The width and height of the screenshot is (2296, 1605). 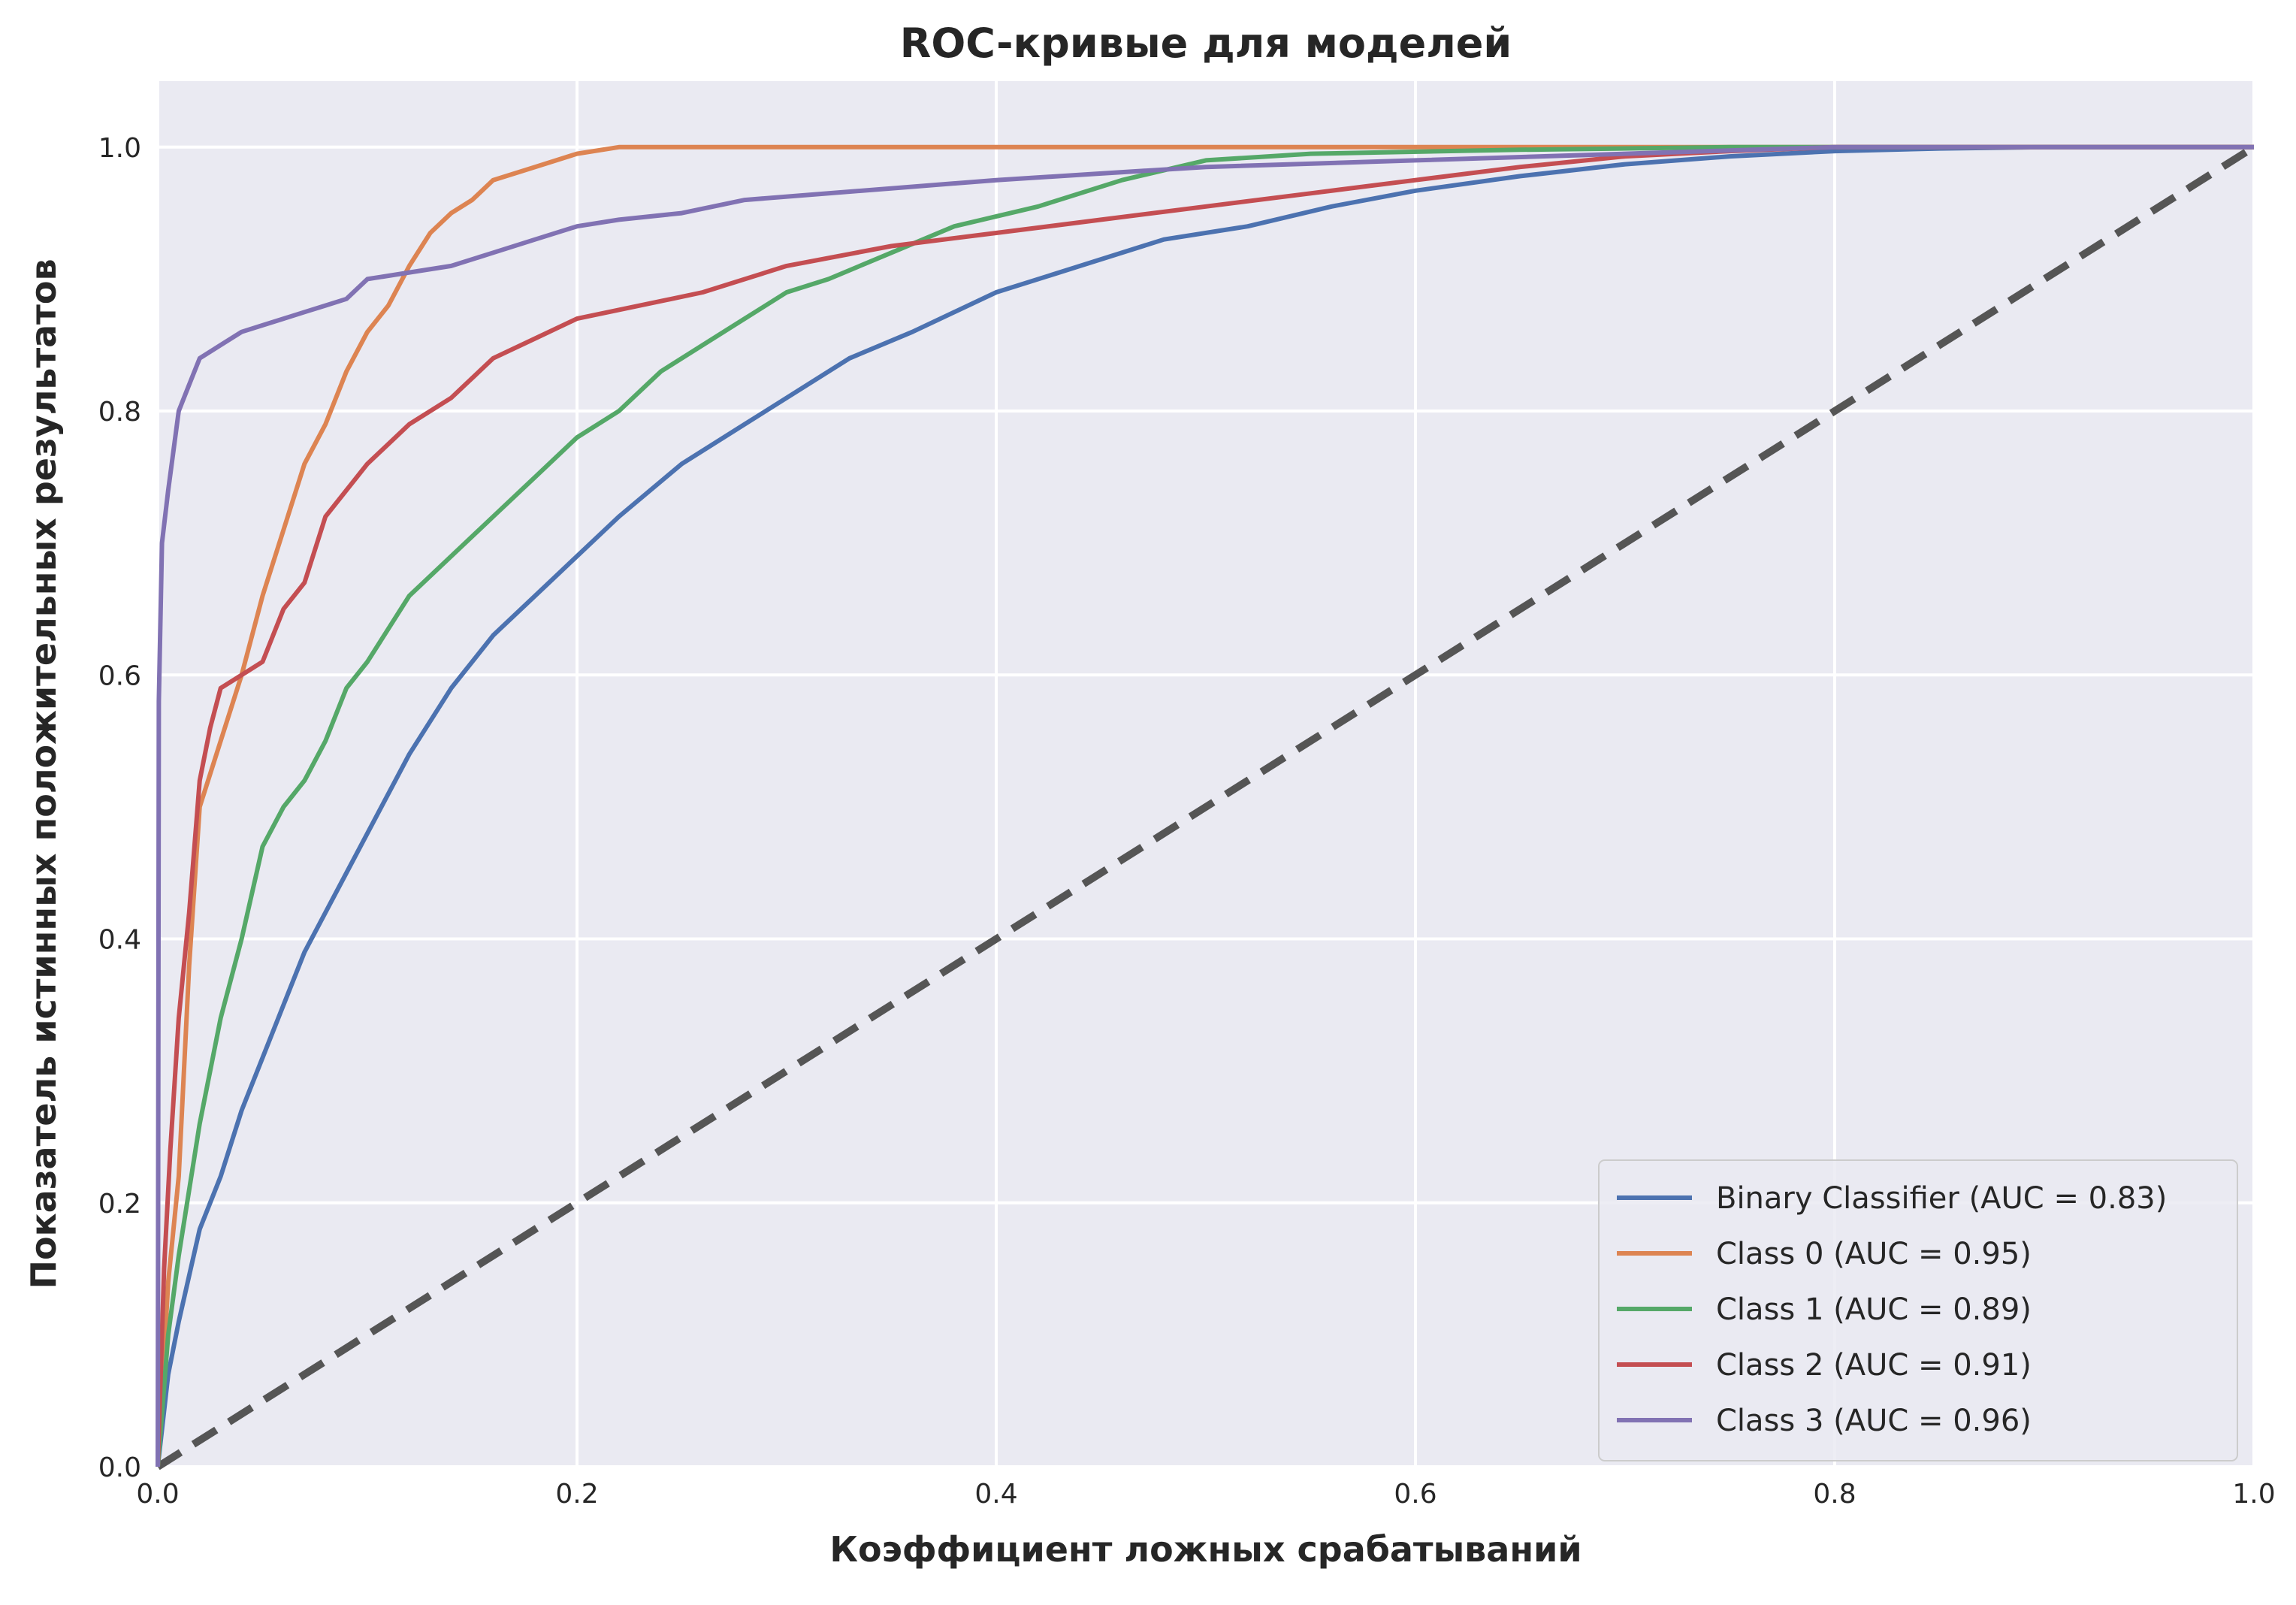 What do you see at coordinates (1206, 43) in the screenshot?
I see `chart-title: ROC-кривые для моделей` at bounding box center [1206, 43].